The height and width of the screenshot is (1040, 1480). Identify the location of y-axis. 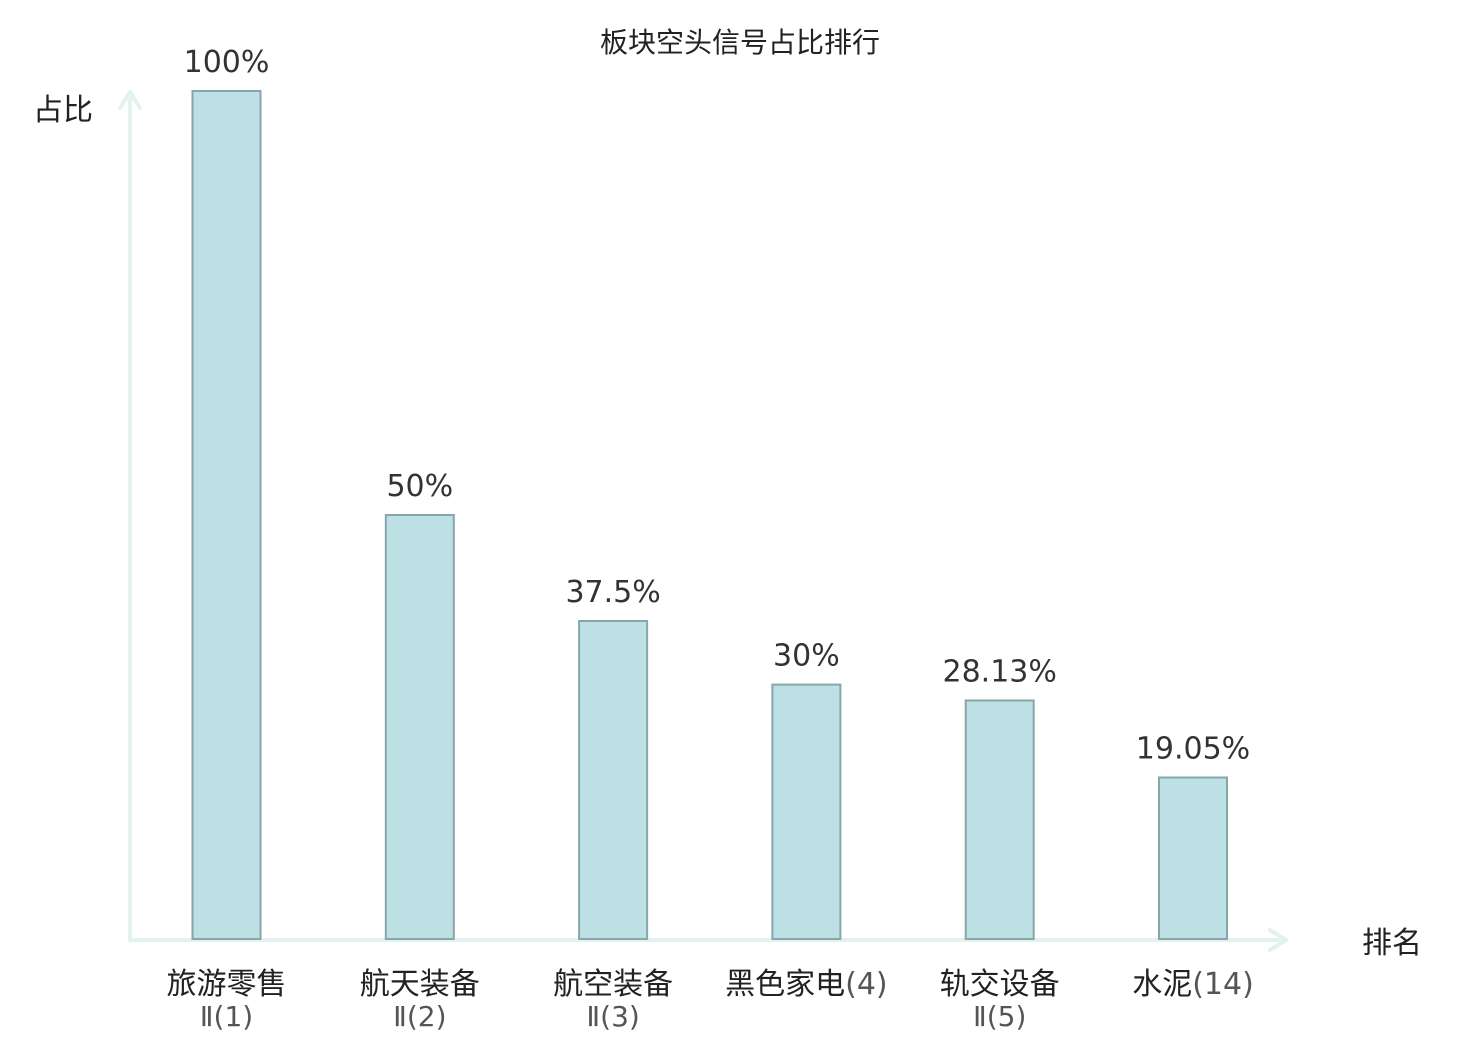
(130, 516).